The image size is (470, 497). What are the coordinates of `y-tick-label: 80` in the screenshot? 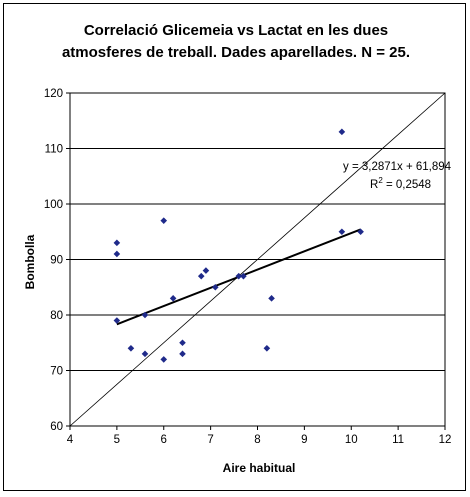 It's located at (56, 316).